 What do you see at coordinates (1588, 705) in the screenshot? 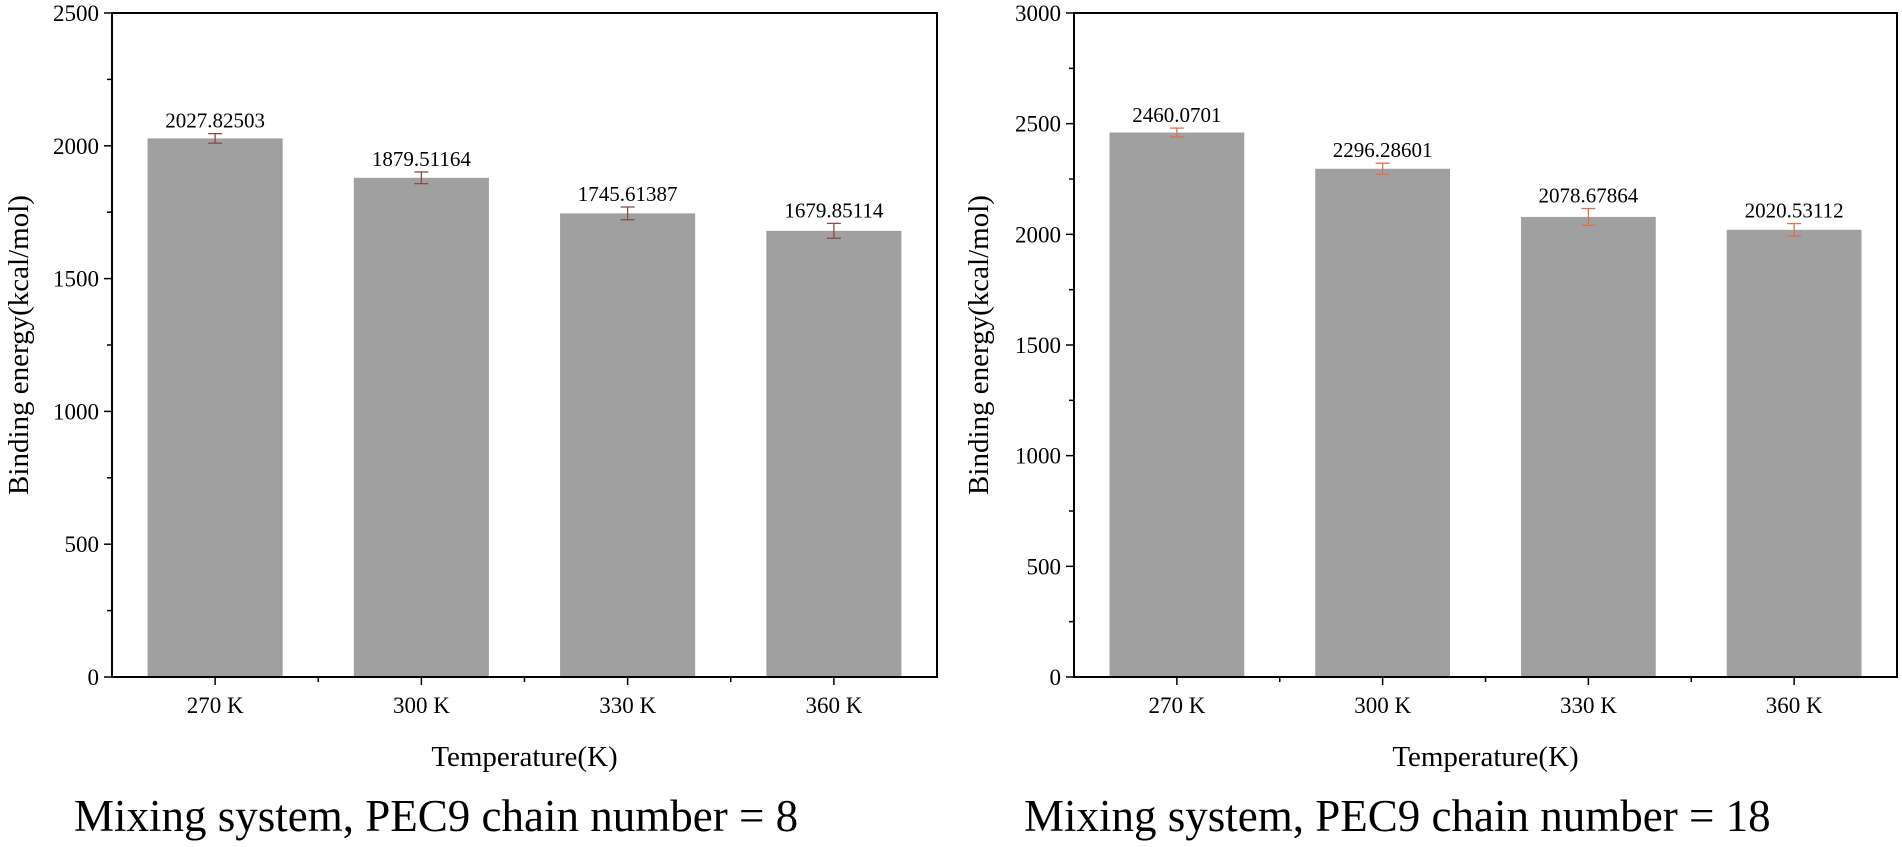
I see `right-xtick-label-2: 330 K` at bounding box center [1588, 705].